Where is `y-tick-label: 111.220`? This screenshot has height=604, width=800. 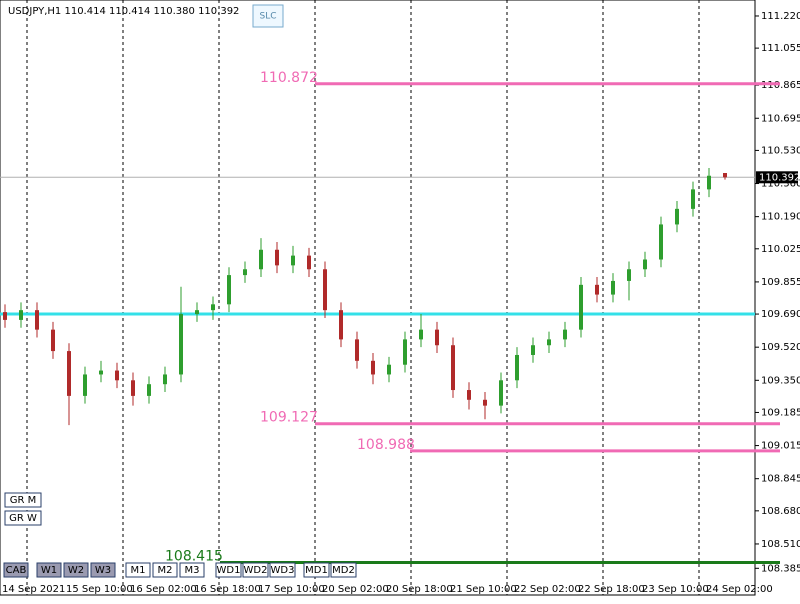
y-tick-label: 111.220 is located at coordinates (780, 16).